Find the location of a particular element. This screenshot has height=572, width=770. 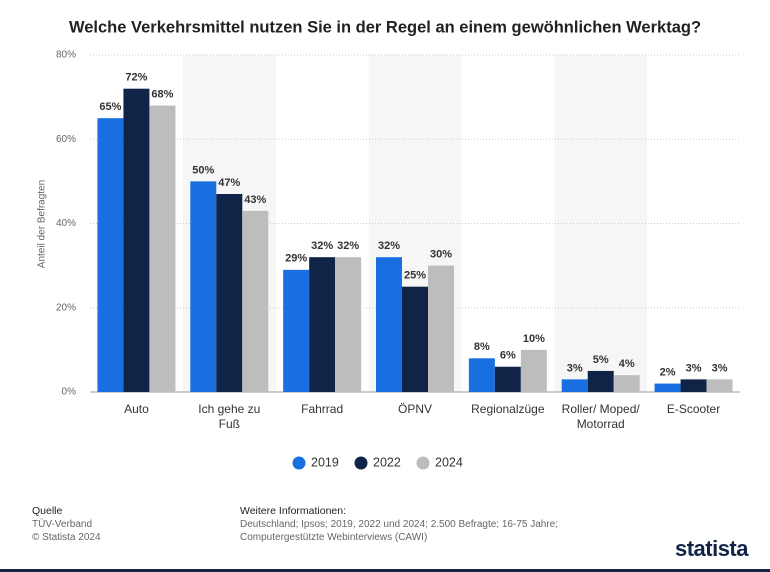

source-text: TÜV-Verband is located at coordinates (62, 524).